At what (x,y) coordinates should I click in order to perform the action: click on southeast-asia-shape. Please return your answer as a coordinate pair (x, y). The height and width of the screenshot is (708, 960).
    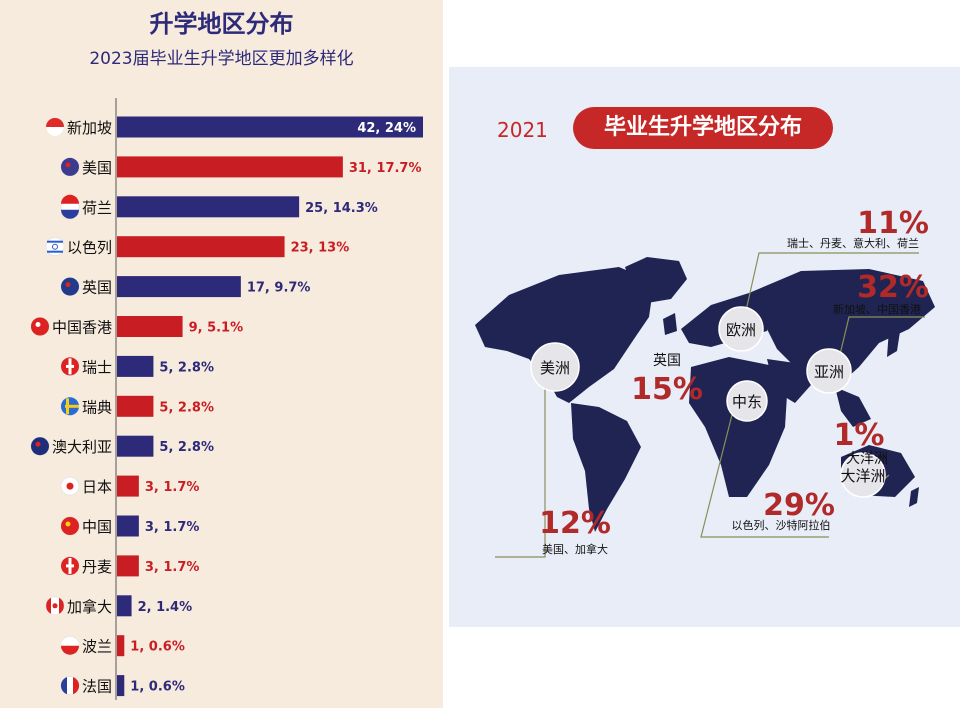
    Looking at the image, I should click on (853, 407).